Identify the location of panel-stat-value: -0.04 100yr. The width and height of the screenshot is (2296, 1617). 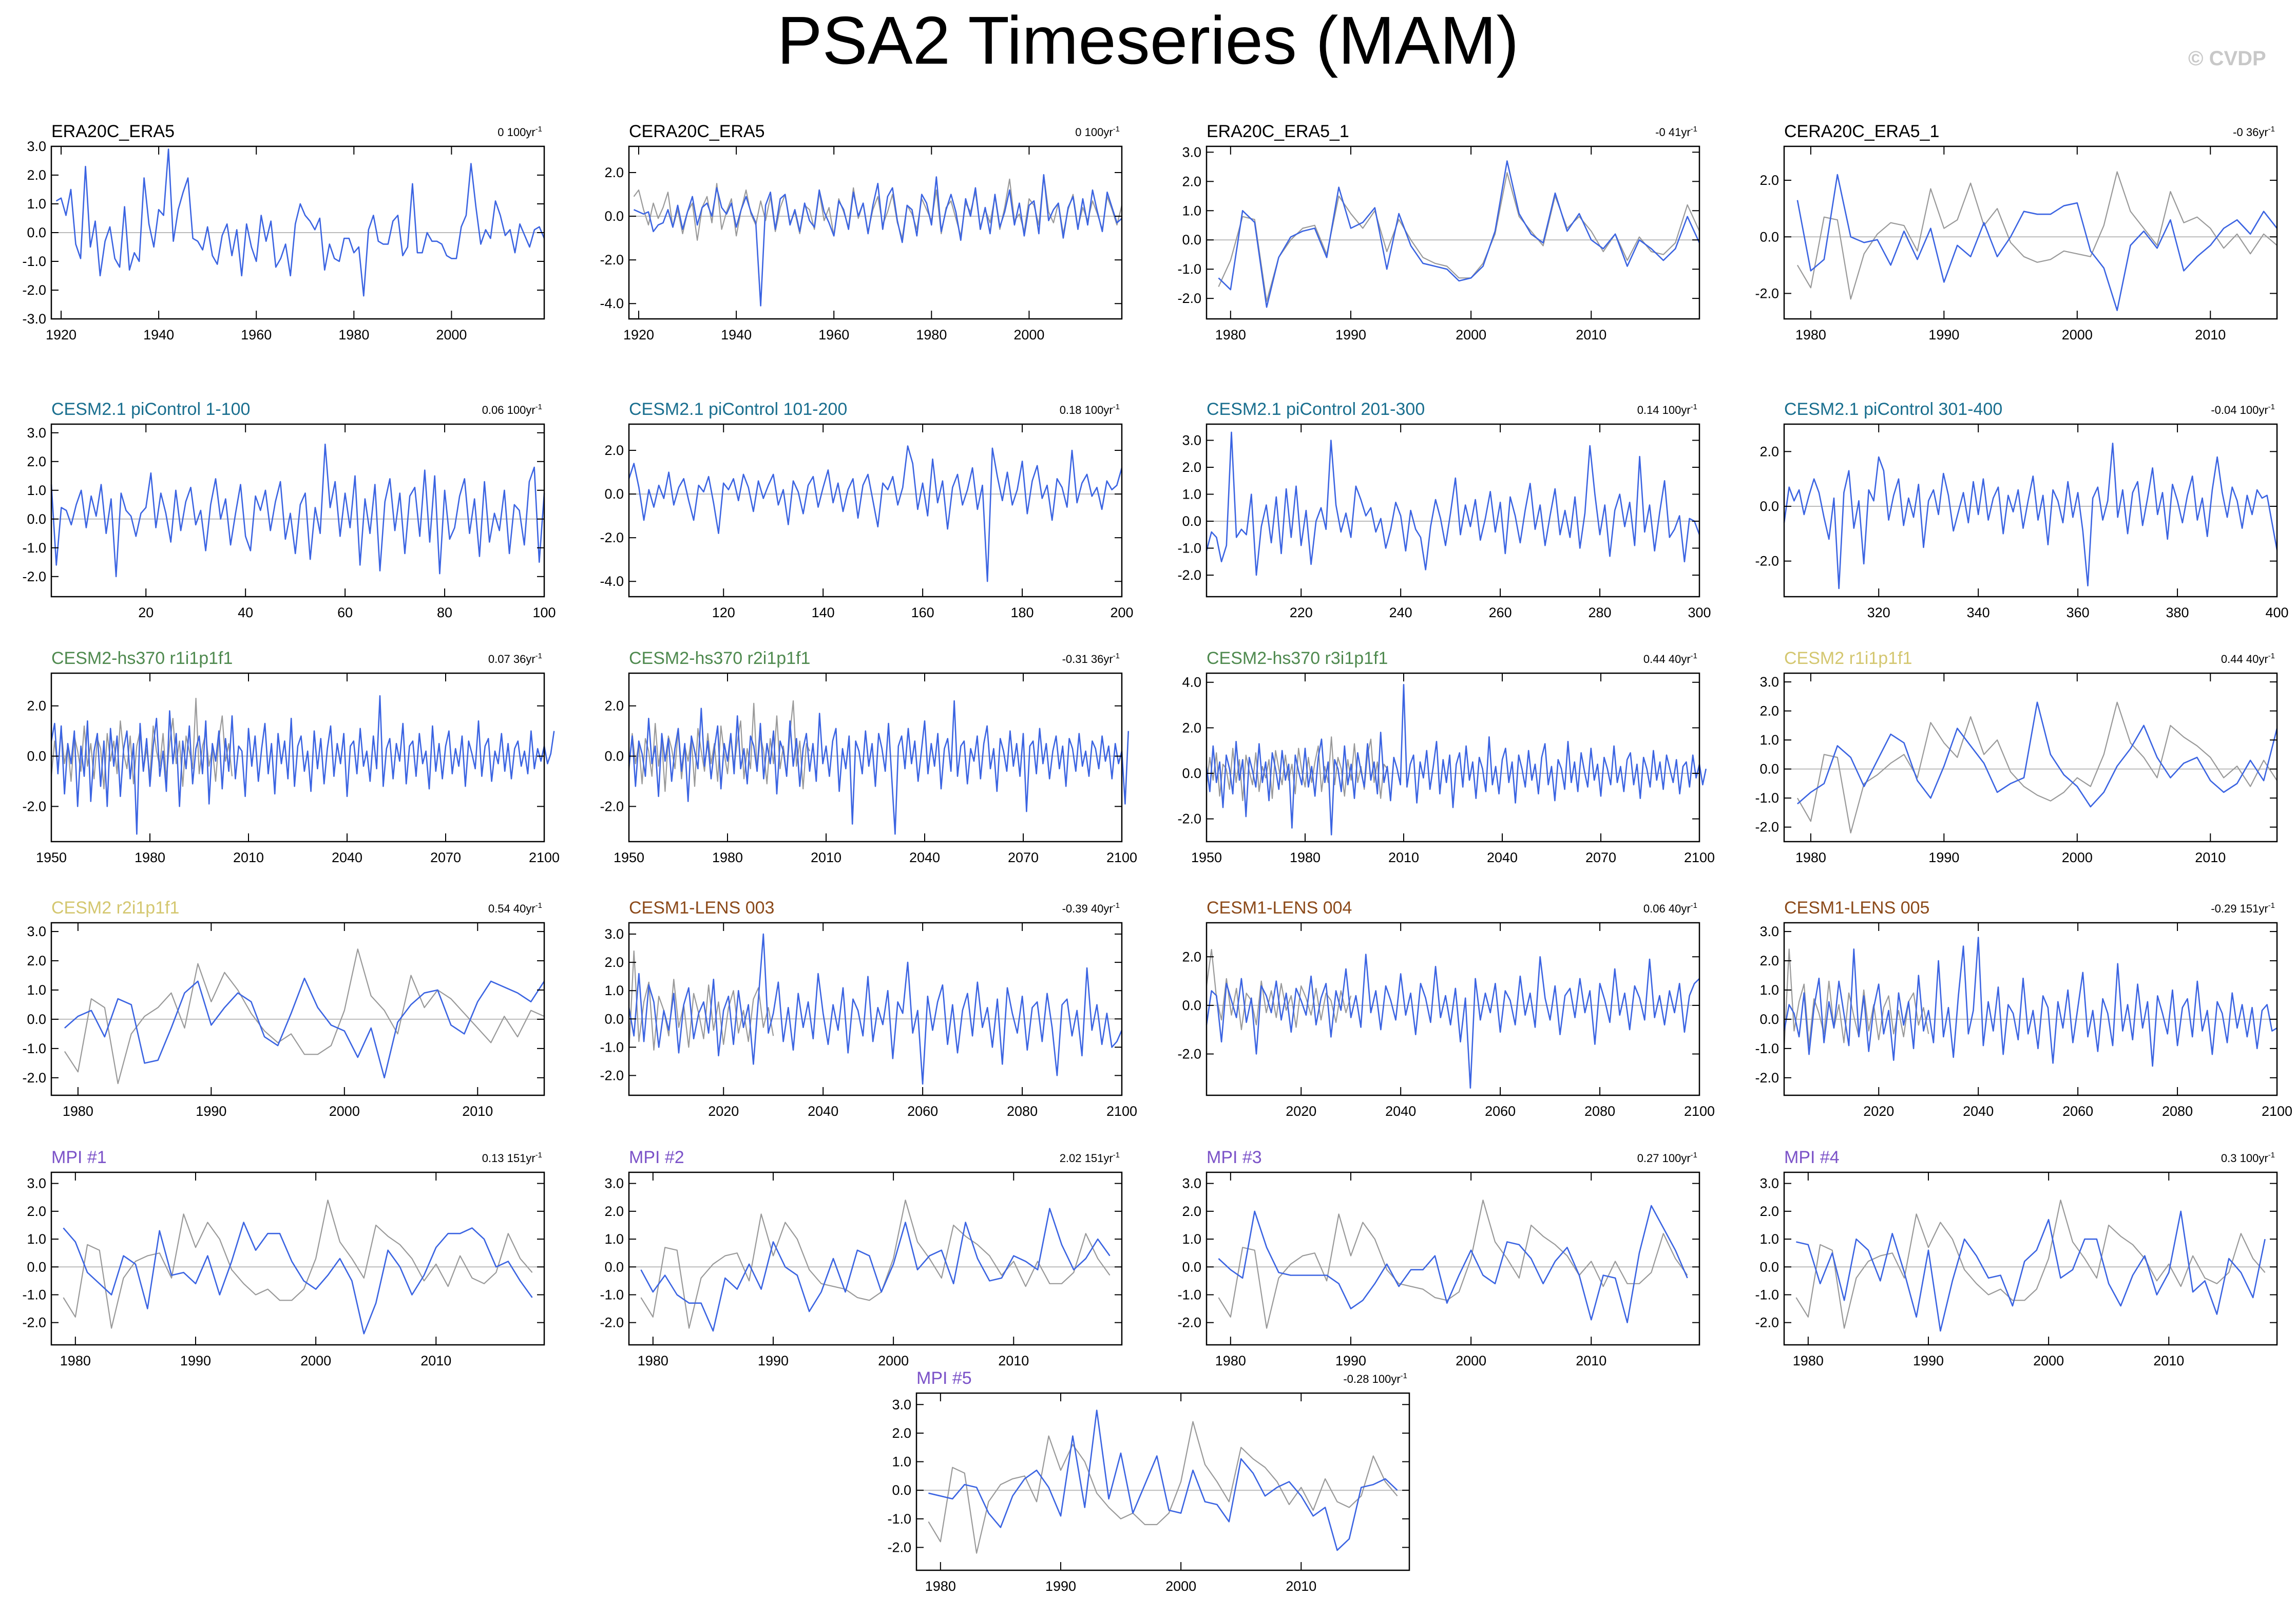
(2239, 410).